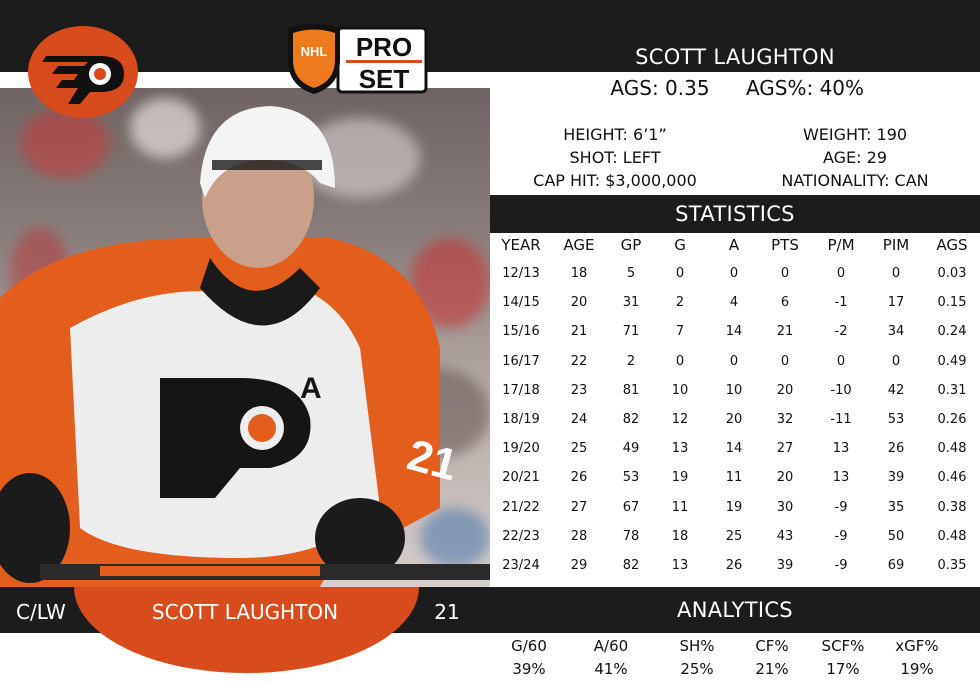 This screenshot has width=980, height=682. What do you see at coordinates (952, 419) in the screenshot?
I see `stat-cell-ags: 0.26` at bounding box center [952, 419].